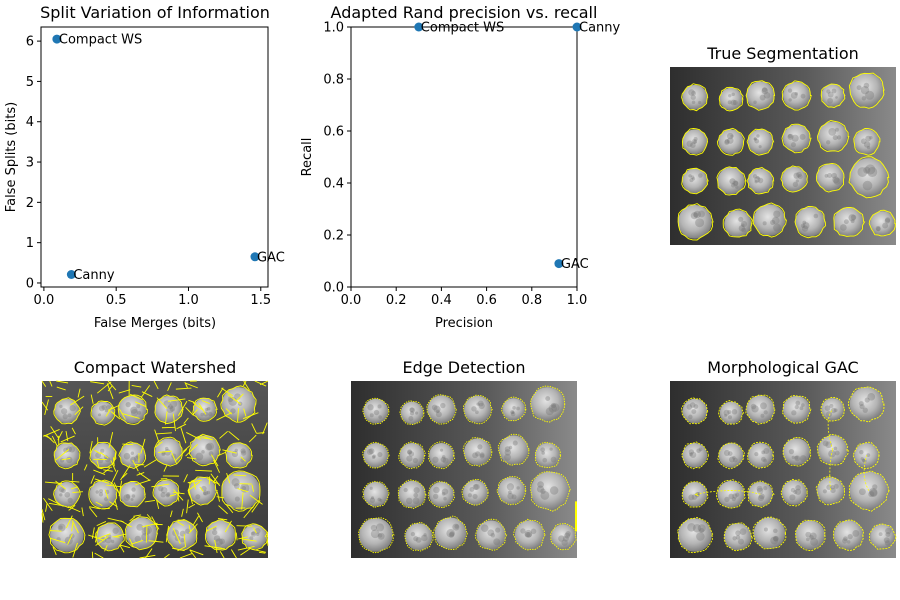 The height and width of the screenshot is (600, 900). Describe the element at coordinates (152, 297) in the screenshot. I see `voi-x-axis: 0.0 0.5 1.0 1.5` at that location.